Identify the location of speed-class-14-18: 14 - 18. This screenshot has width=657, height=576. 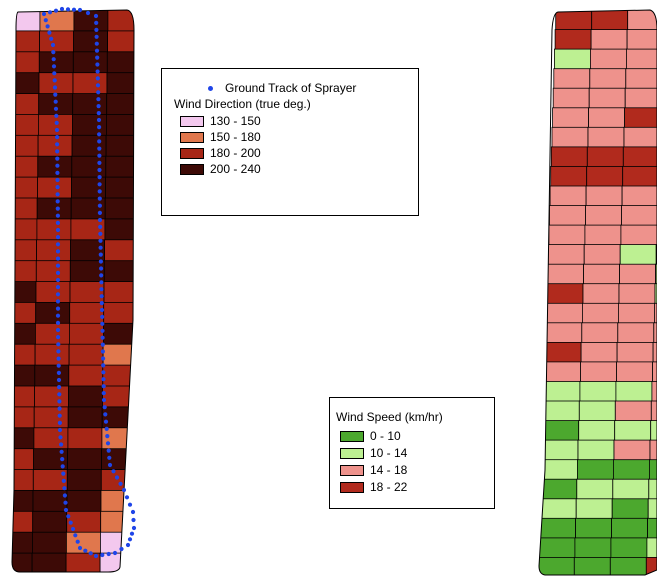
(373, 470).